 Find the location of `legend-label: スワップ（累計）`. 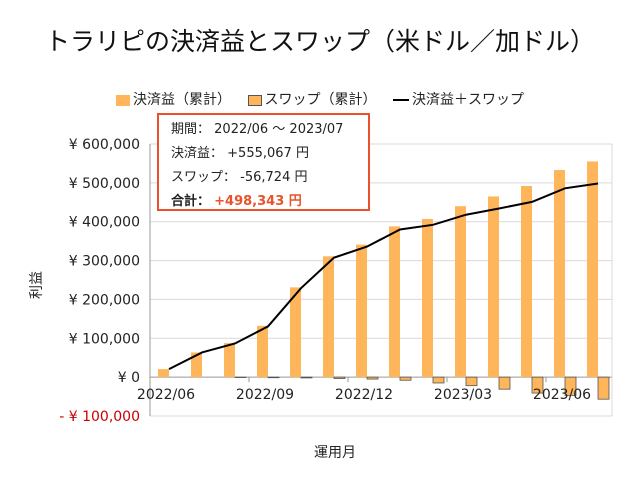

legend-label: スワップ（累計） is located at coordinates (320, 100).